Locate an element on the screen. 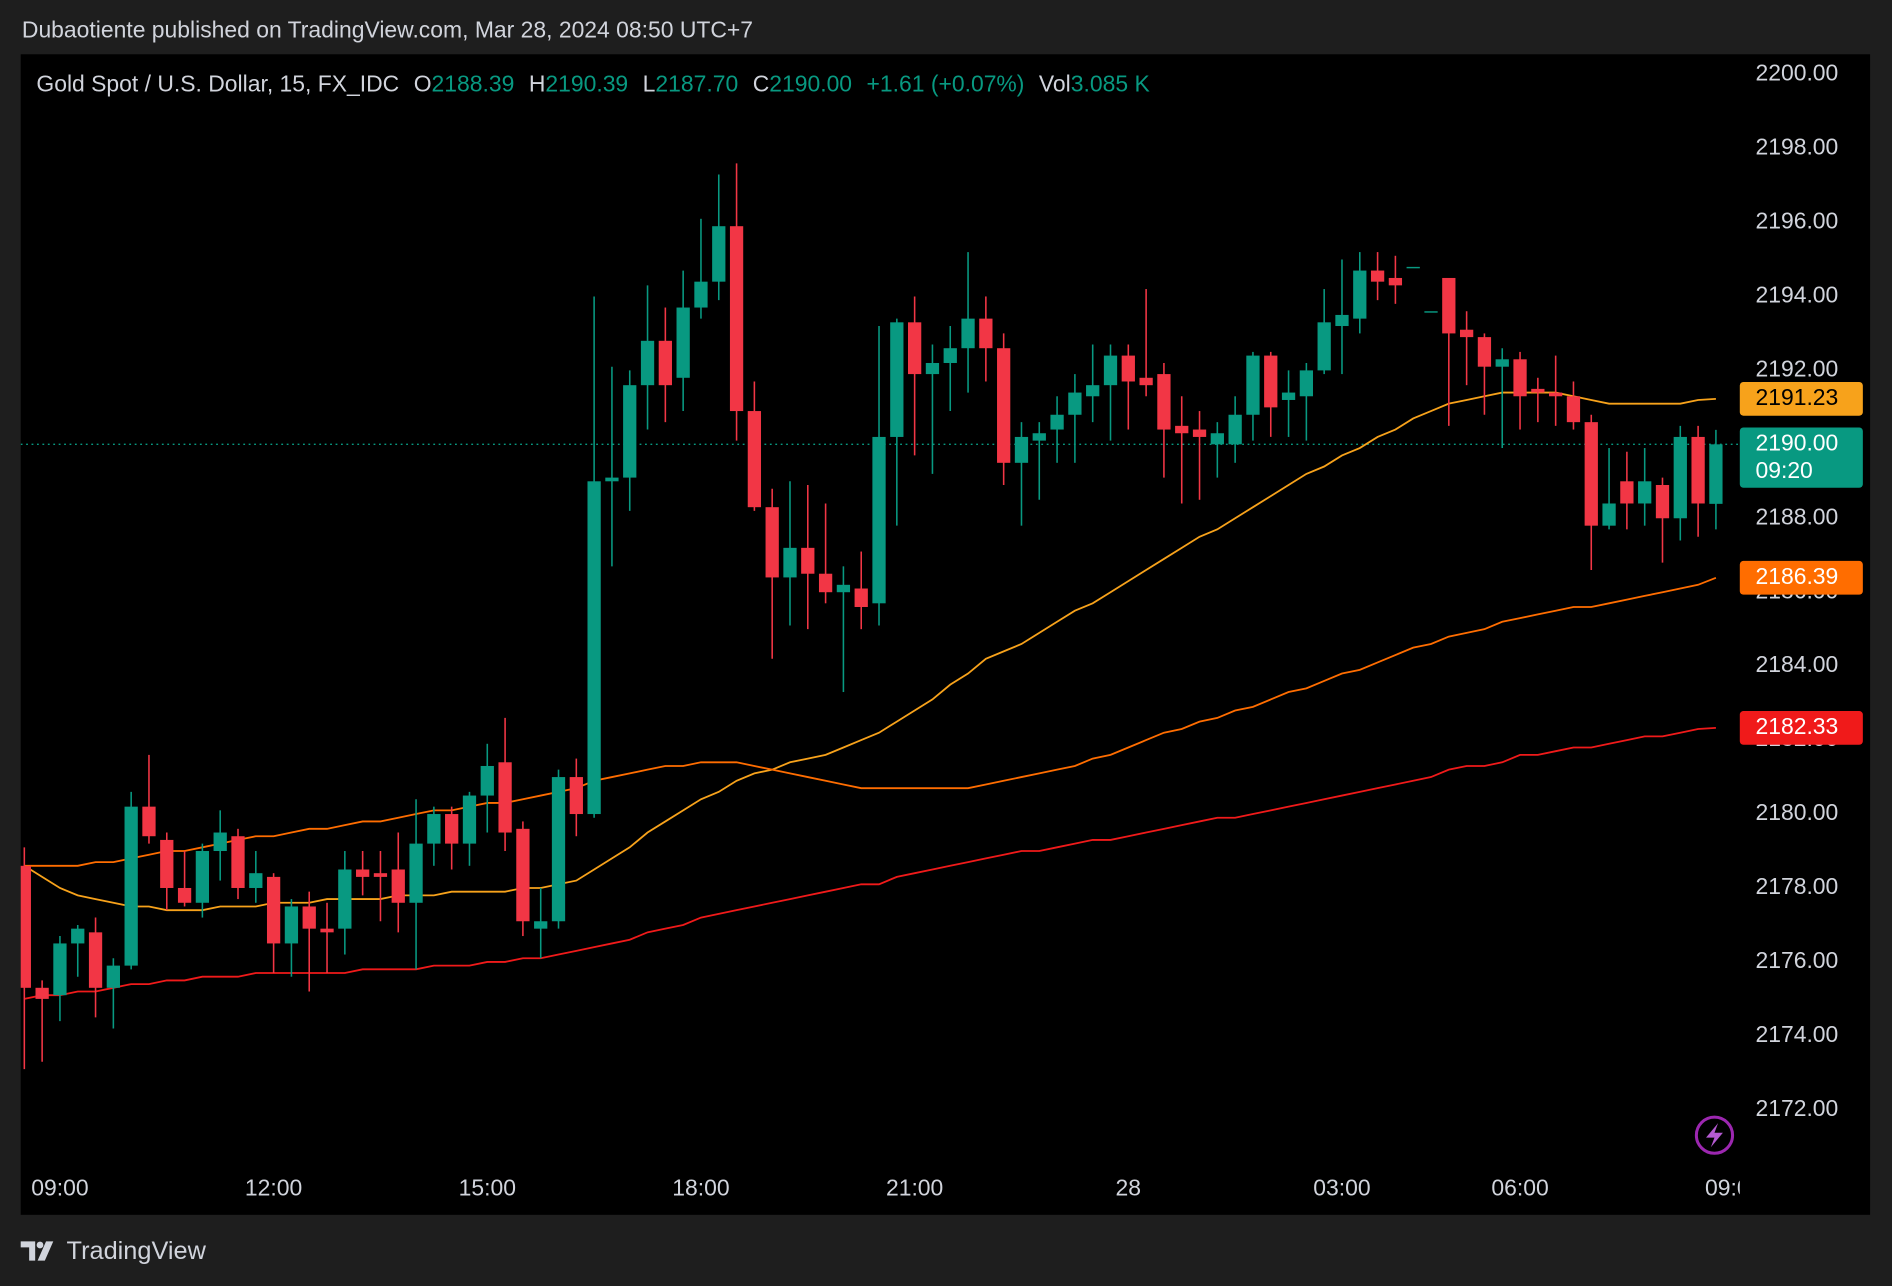  ohlc-value: 2190.00 is located at coordinates (810, 84).